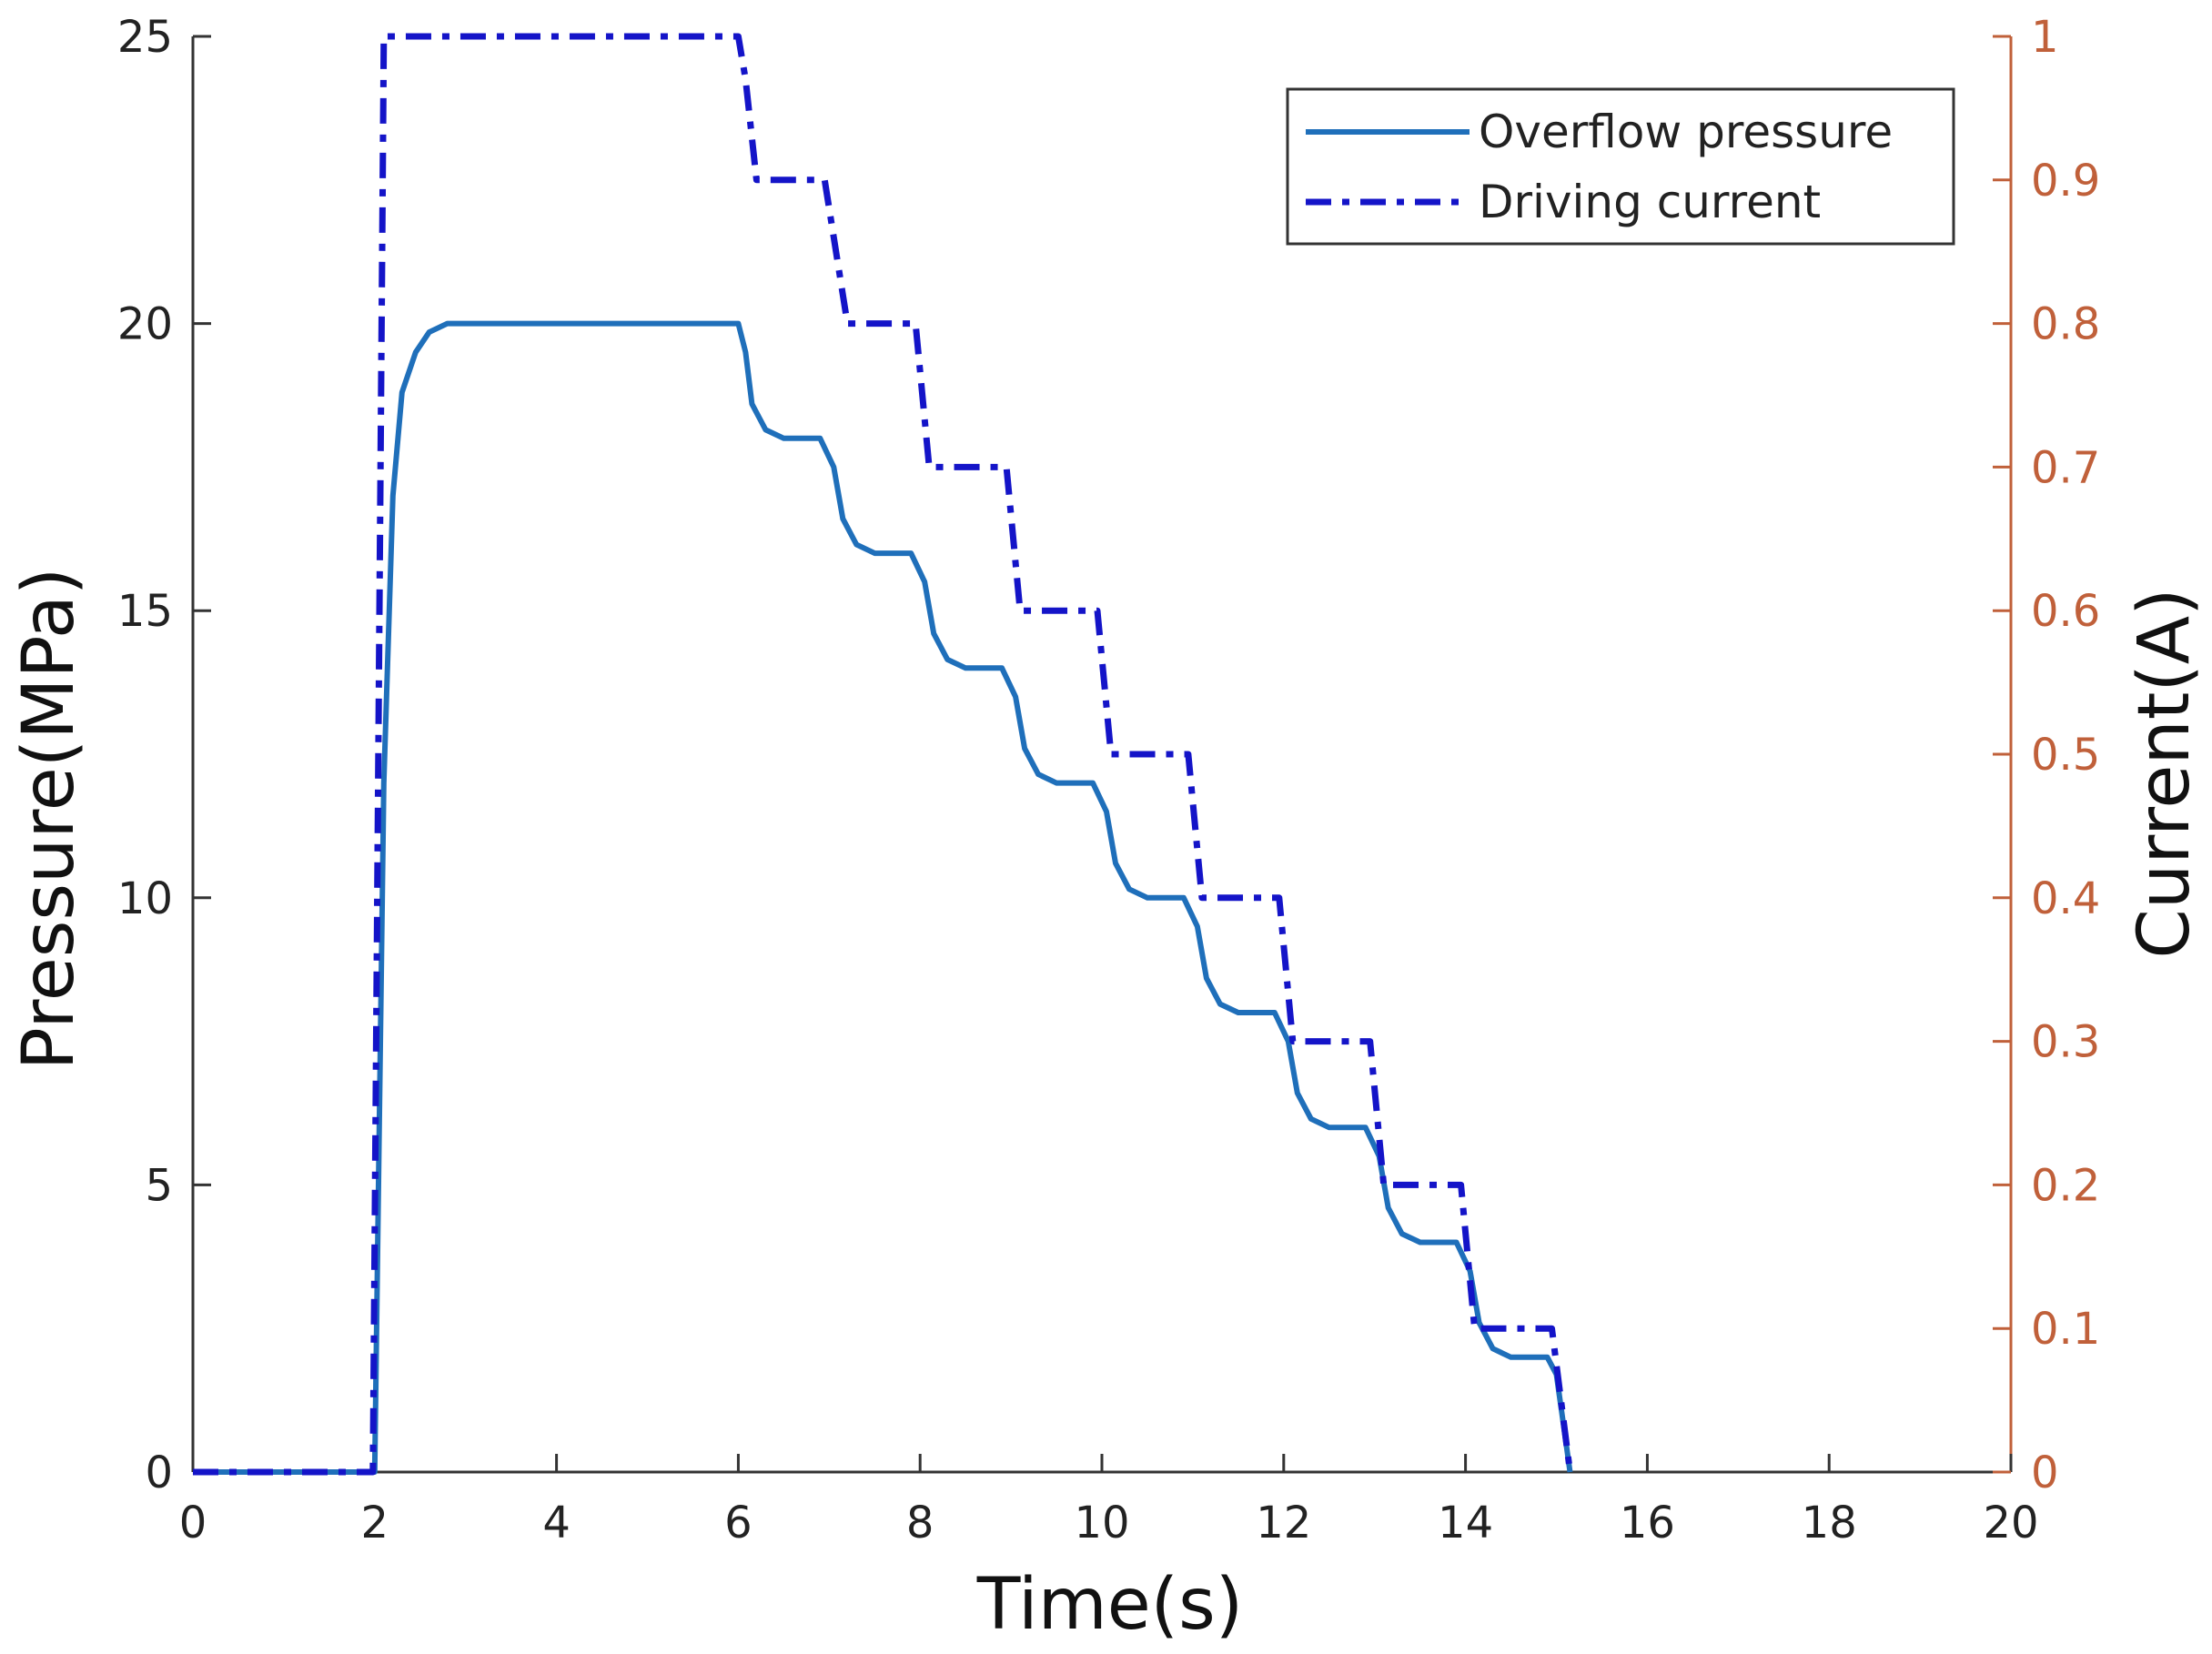  What do you see at coordinates (2065, 1042) in the screenshot?
I see `y2-tick-label: 0.3` at bounding box center [2065, 1042].